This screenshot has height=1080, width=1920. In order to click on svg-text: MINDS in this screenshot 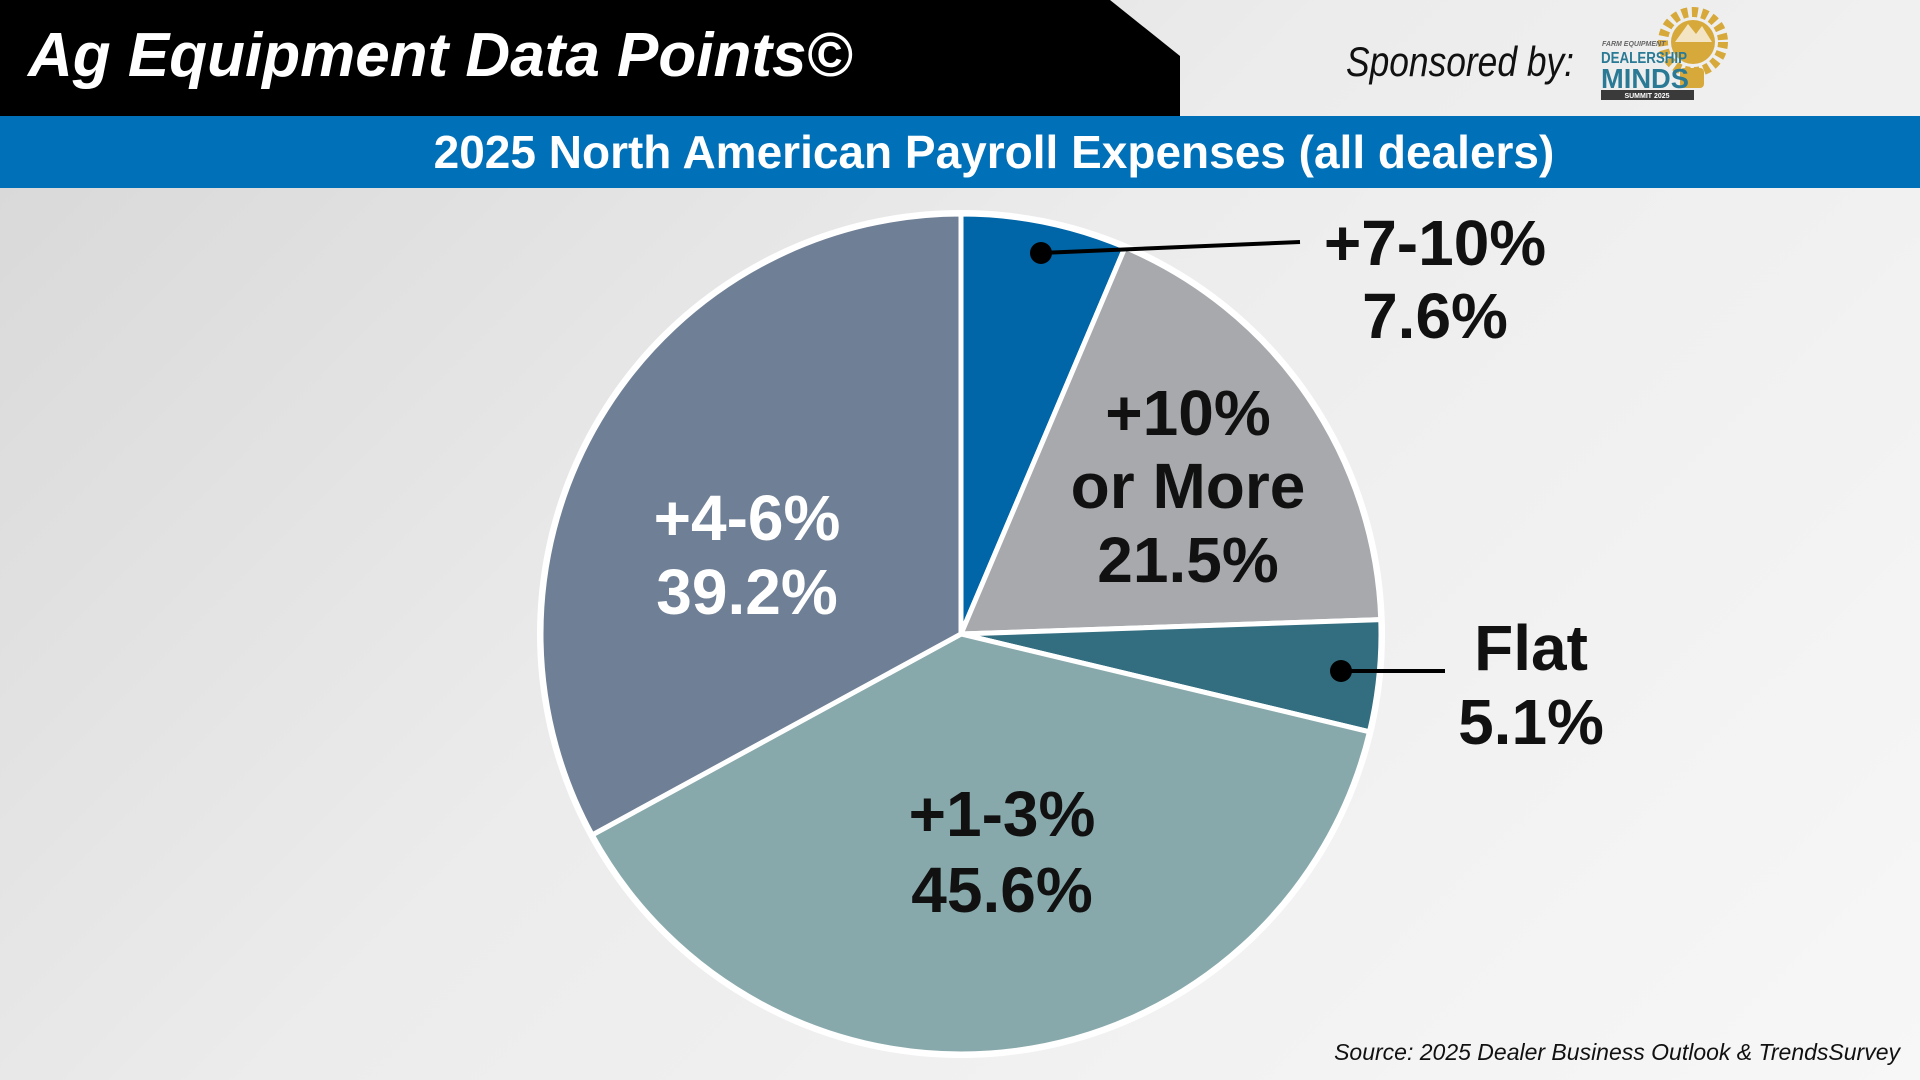, I will do `click(1645, 78)`.